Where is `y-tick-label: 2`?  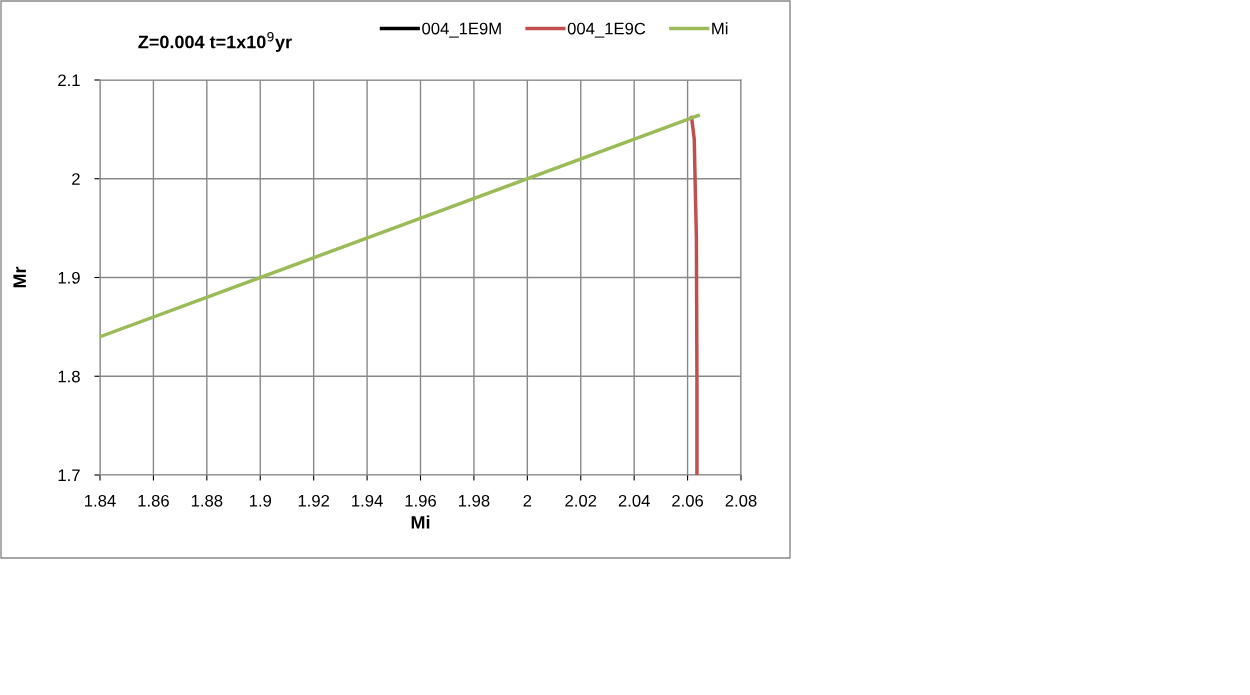 y-tick-label: 2 is located at coordinates (76, 179).